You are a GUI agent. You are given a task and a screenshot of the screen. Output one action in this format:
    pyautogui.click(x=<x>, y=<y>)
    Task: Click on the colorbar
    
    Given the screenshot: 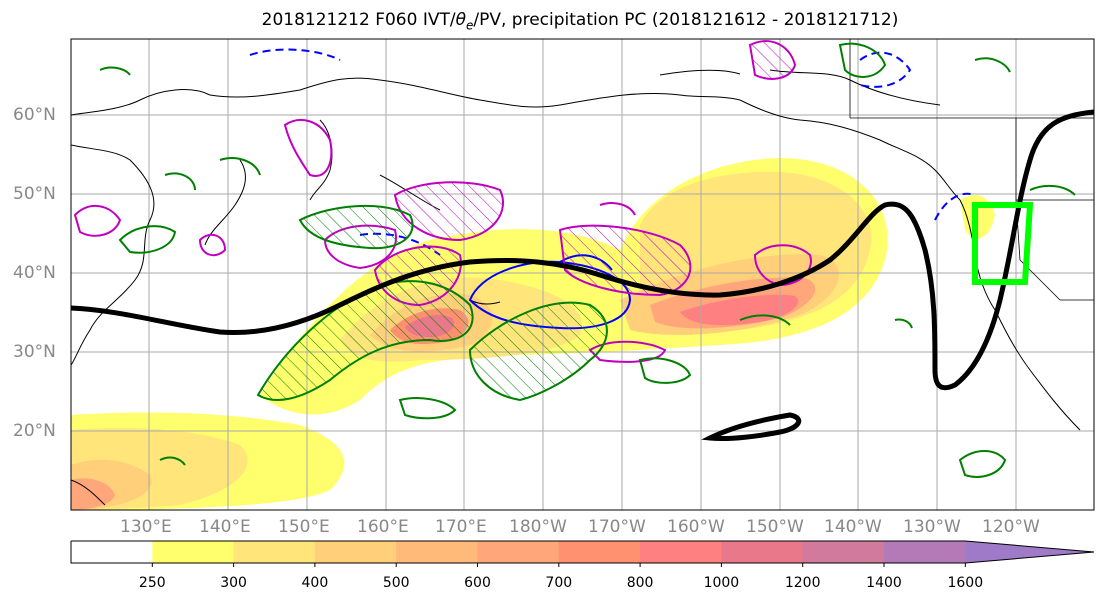 What is the action you would take?
    pyautogui.click(x=582, y=553)
    